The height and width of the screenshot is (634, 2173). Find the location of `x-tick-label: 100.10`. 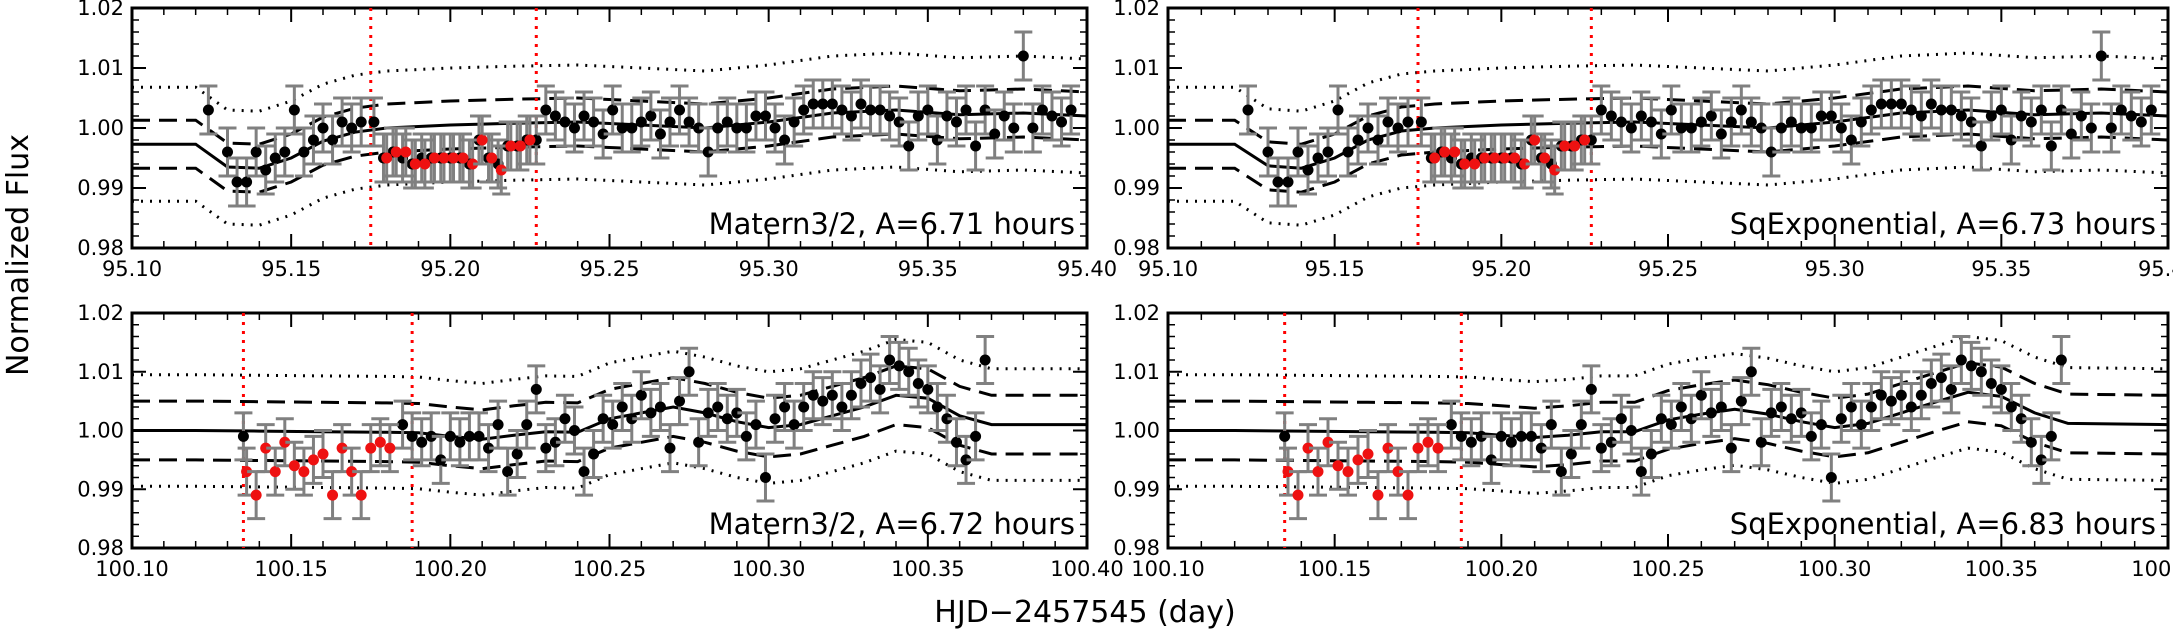

x-tick-label: 100.10 is located at coordinates (131, 569).